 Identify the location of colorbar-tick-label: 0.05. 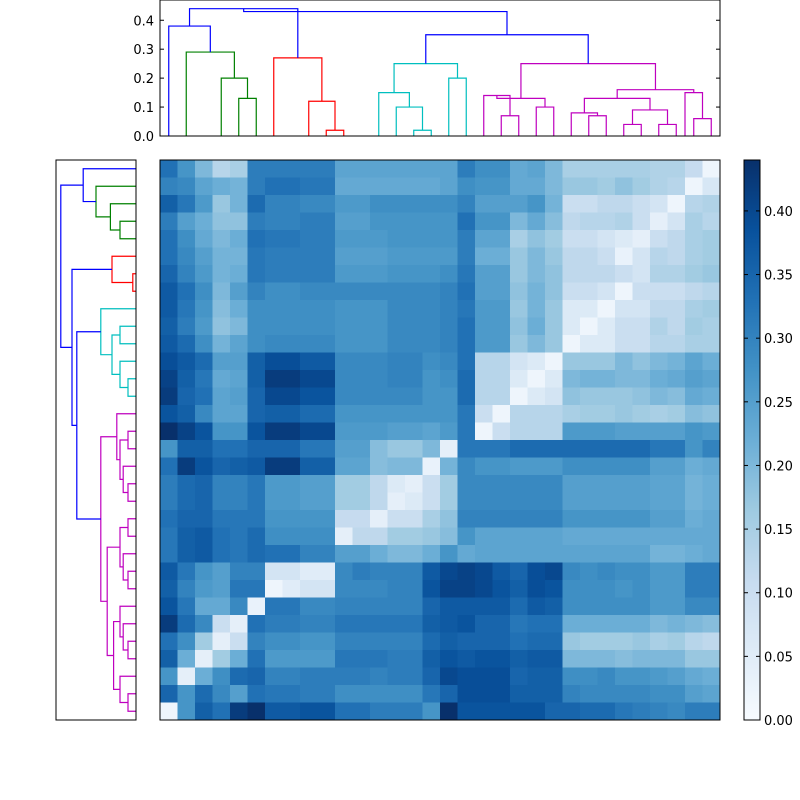
(778, 657).